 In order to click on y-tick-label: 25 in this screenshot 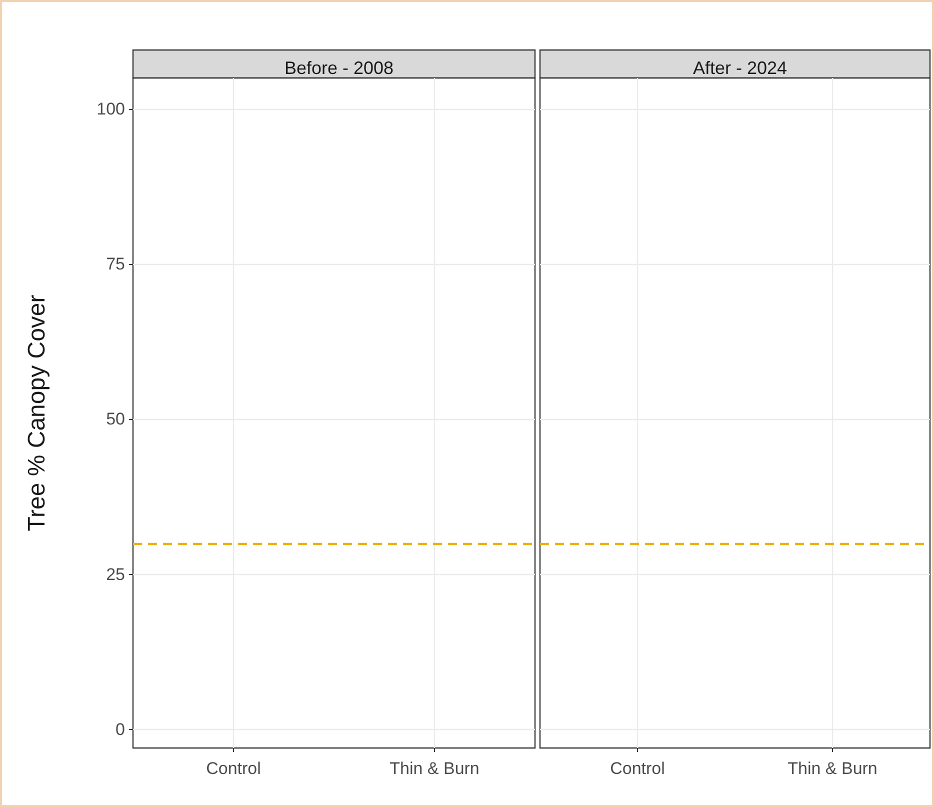, I will do `click(115, 574)`.